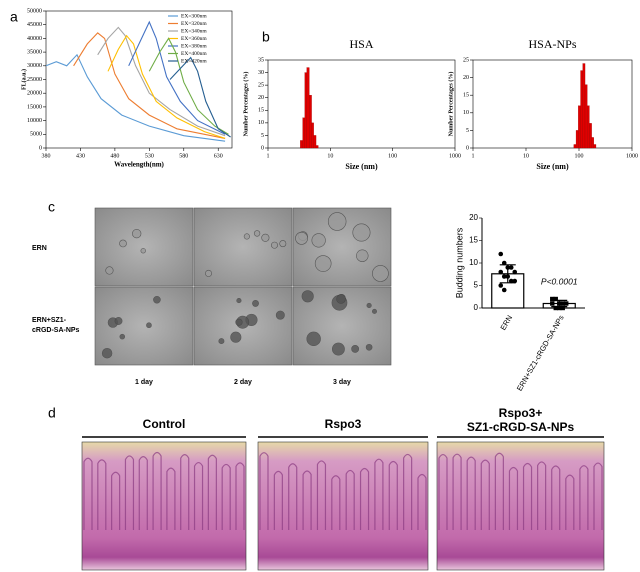  Describe the element at coordinates (459, 262) in the screenshot. I see `y-axis-label: Budding numbers` at that location.